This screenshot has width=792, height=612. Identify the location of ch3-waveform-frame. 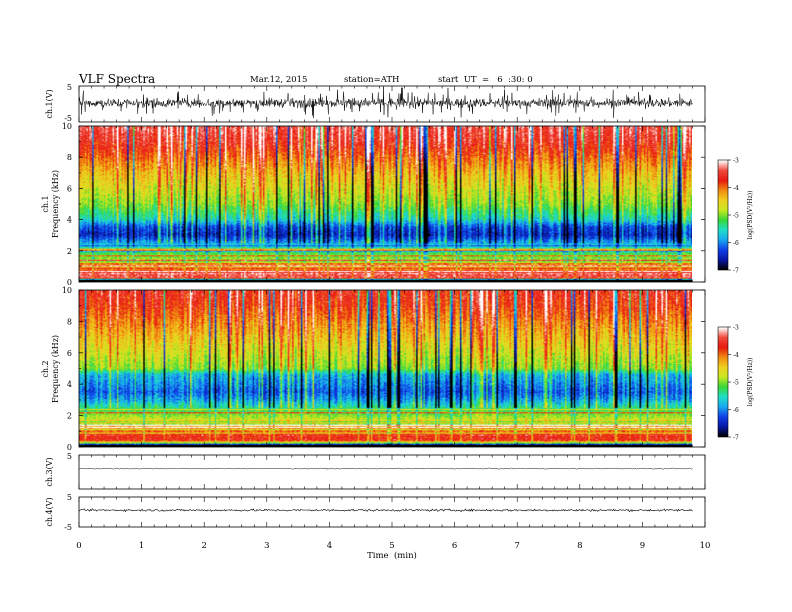
(392, 472).